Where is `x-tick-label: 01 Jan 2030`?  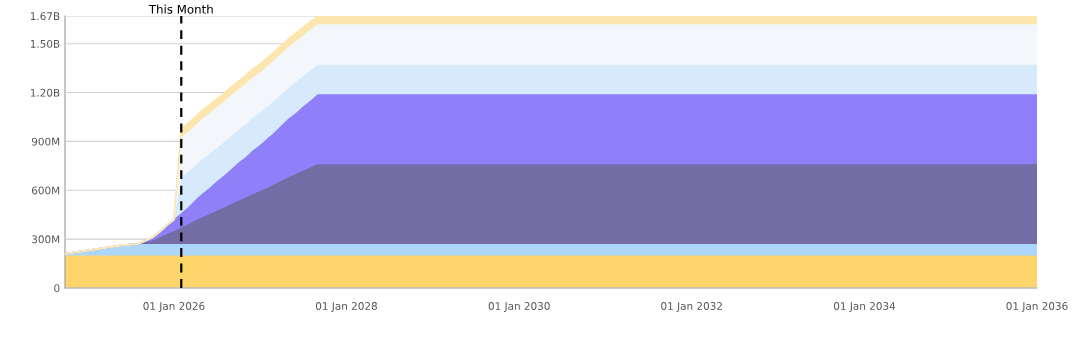
x-tick-label: 01 Jan 2030 is located at coordinates (519, 307).